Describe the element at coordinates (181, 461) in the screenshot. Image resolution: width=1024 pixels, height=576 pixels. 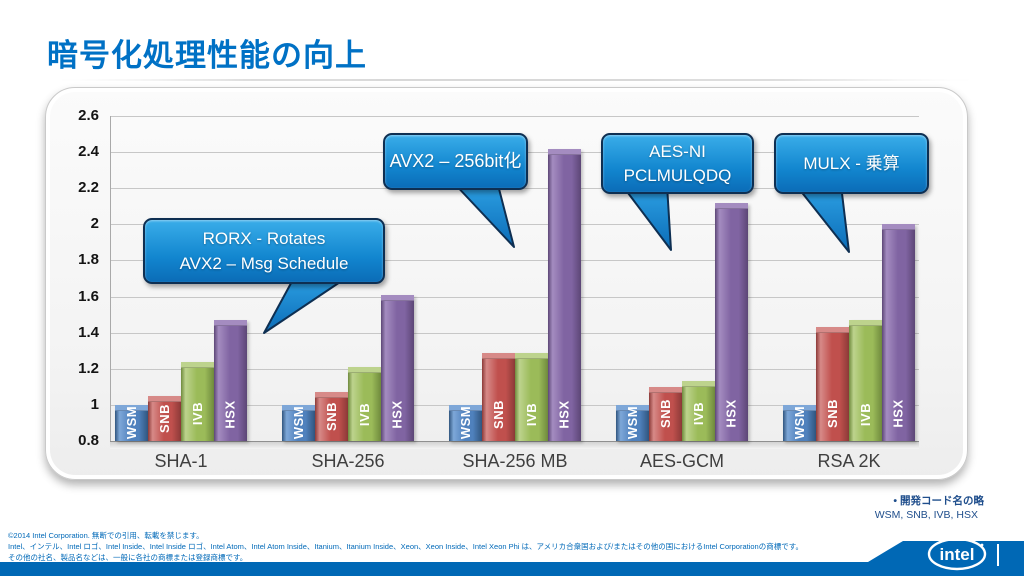
I see `category-label-SHA-1: SHA-1` at that location.